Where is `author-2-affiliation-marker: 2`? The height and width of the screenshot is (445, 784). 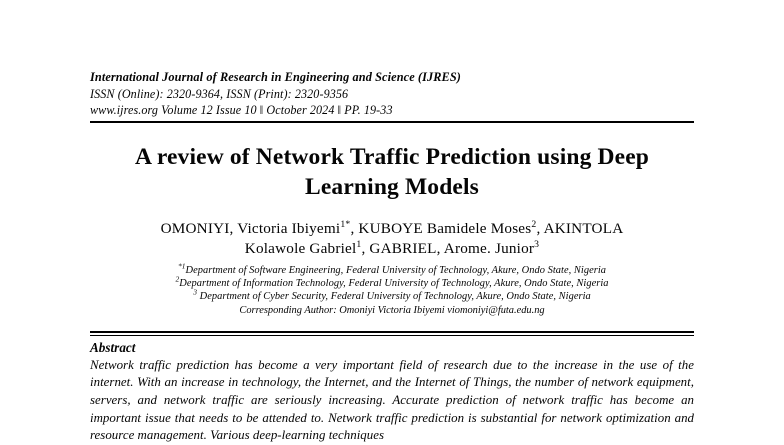
author-2-affiliation-marker: 2 is located at coordinates (534, 224).